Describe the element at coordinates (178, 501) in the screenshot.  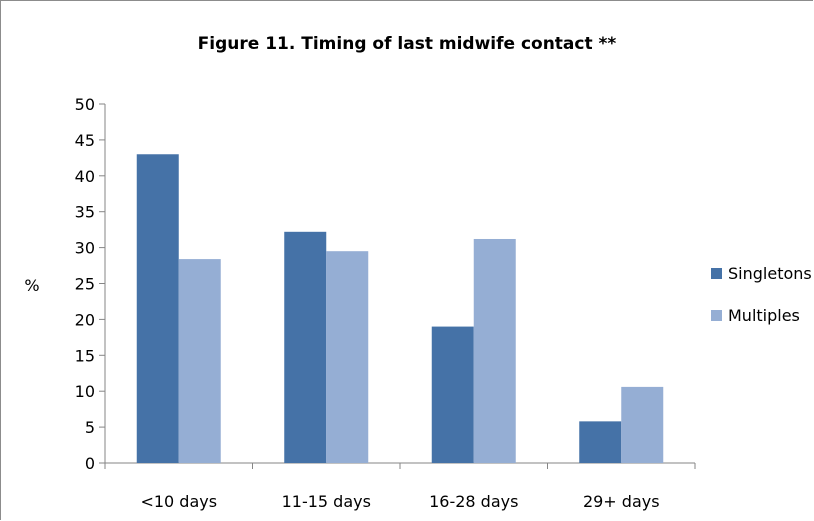
I see `x-tick-label: <10 days` at that location.